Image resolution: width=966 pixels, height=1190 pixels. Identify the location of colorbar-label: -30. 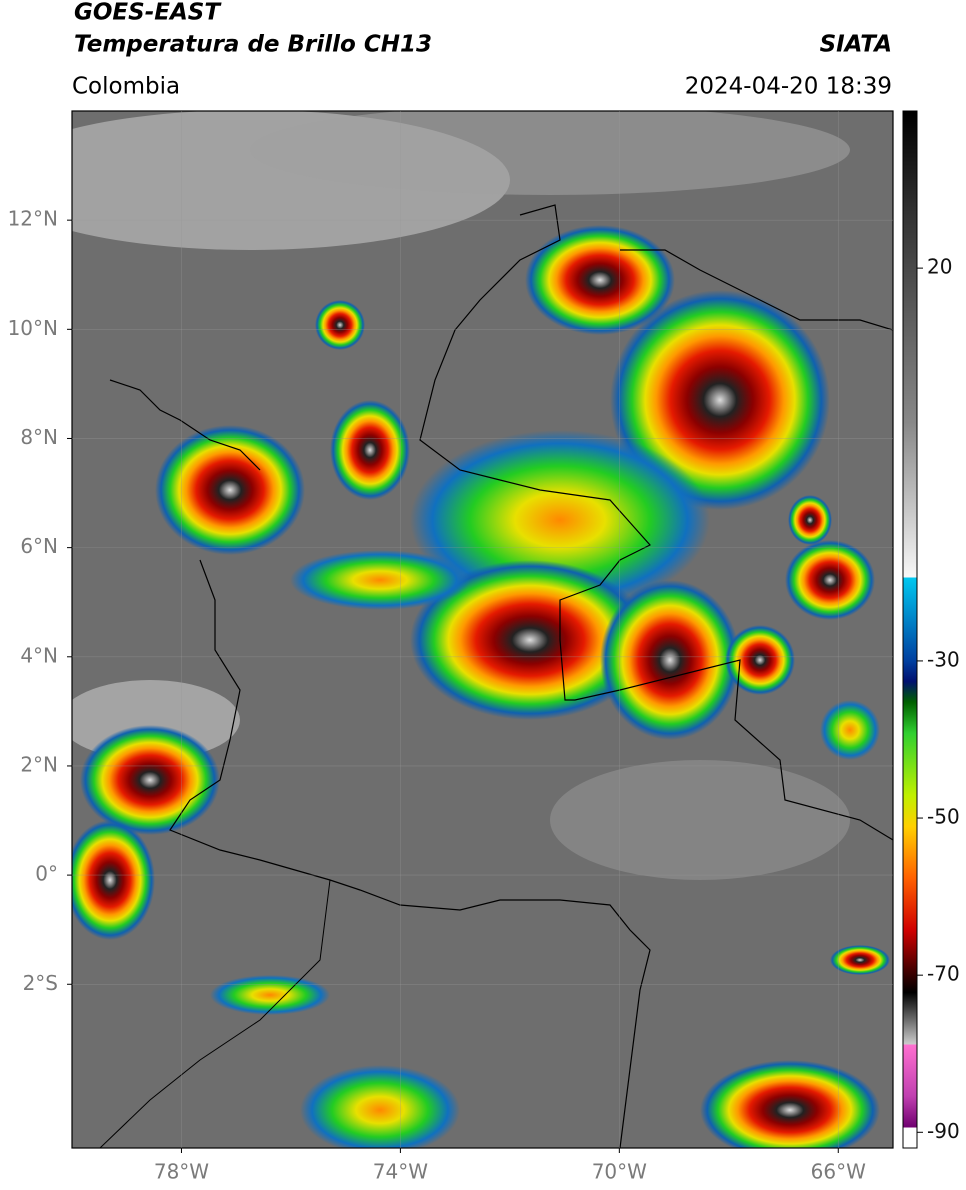
(943, 659).